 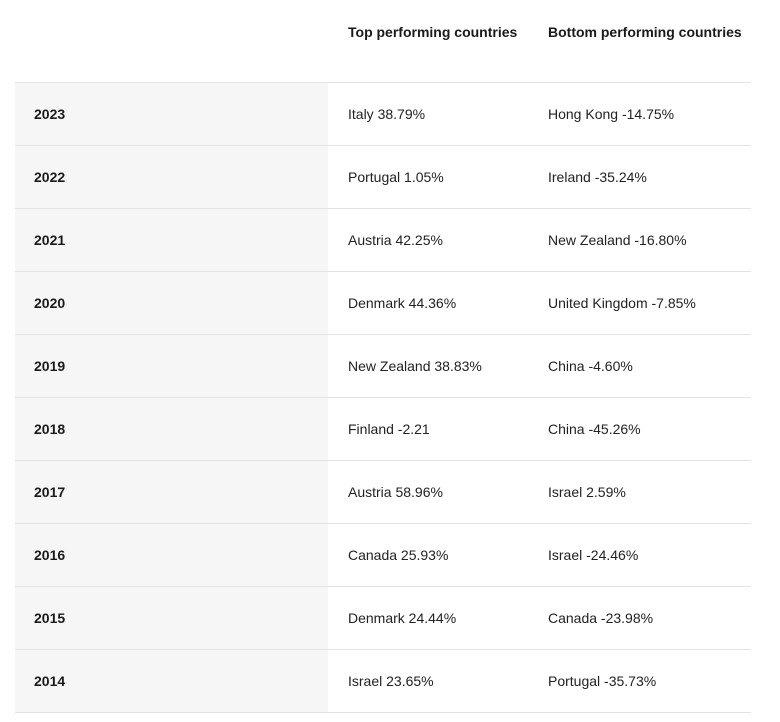 What do you see at coordinates (611, 114) in the screenshot?
I see `bottom-country-cell: Hong Kong -14.75%` at bounding box center [611, 114].